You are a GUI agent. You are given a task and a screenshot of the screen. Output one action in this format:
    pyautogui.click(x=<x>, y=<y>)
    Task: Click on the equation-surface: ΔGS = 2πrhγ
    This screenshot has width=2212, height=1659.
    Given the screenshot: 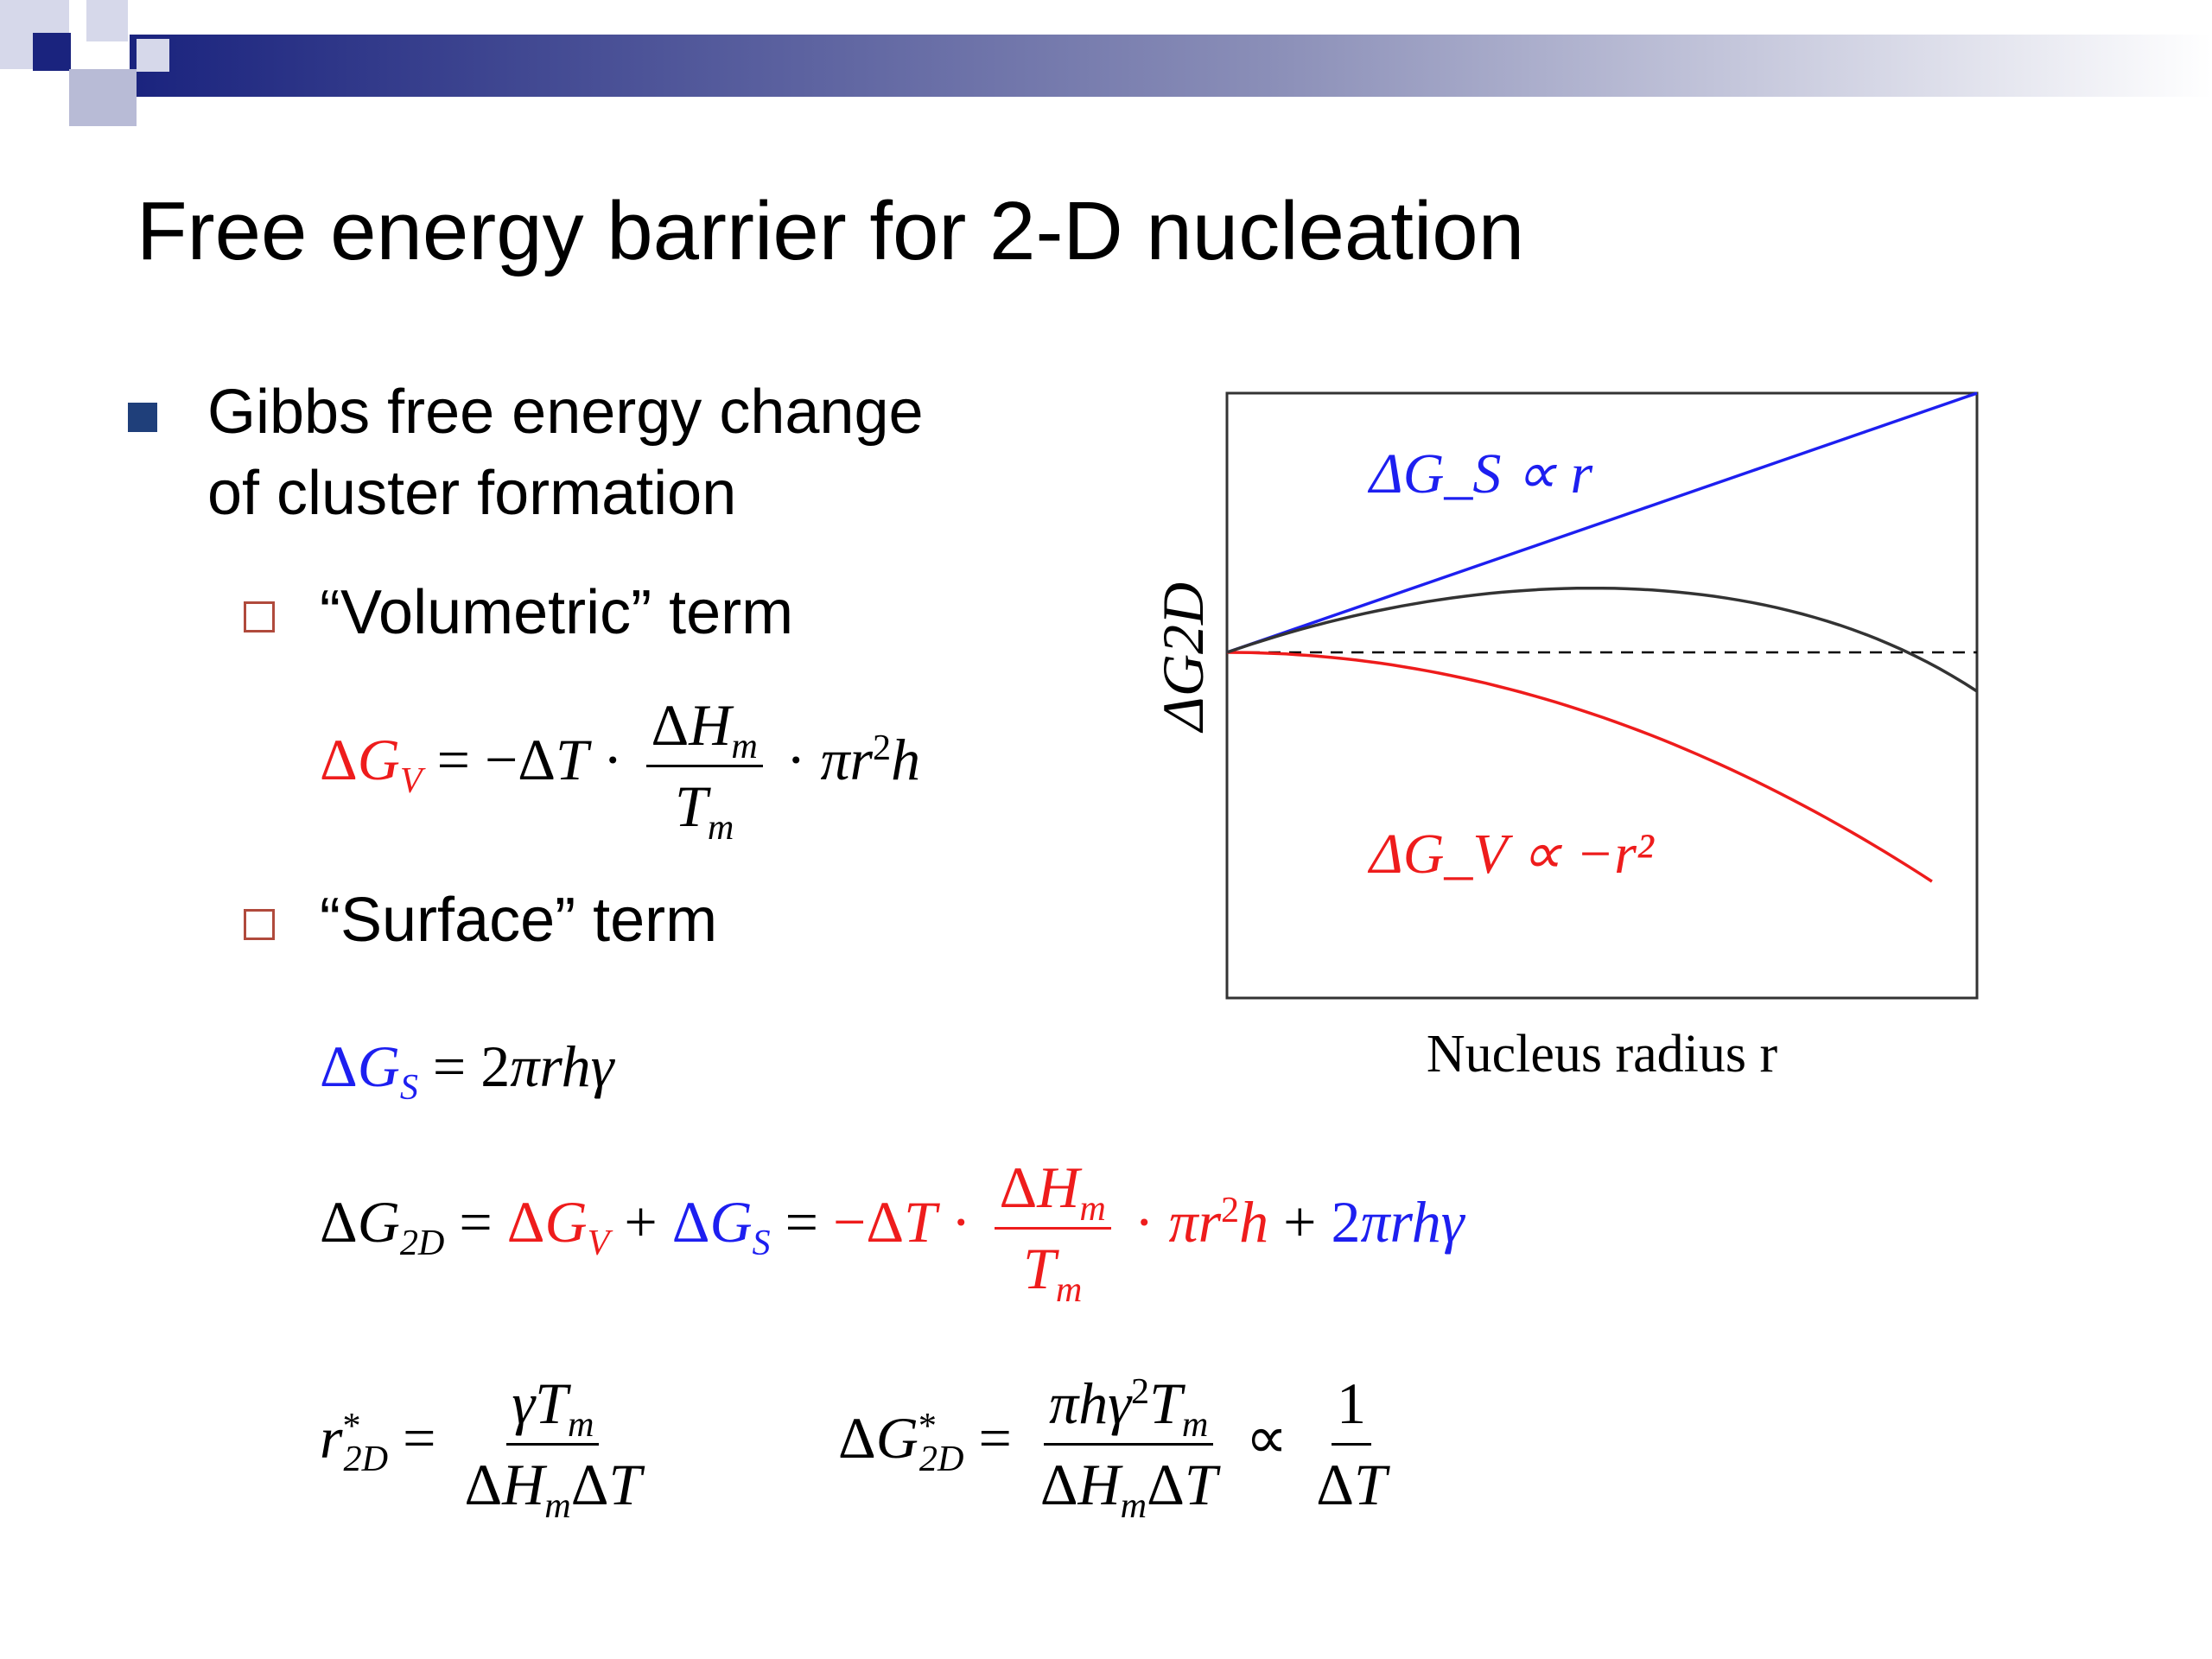 What is the action you would take?
    pyautogui.click(x=467, y=1070)
    